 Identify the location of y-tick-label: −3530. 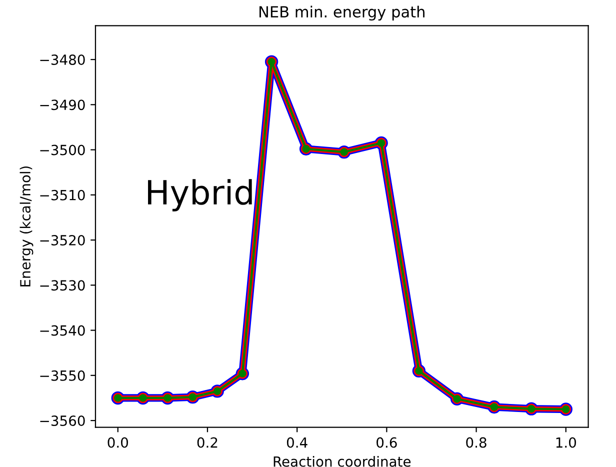
(62, 285).